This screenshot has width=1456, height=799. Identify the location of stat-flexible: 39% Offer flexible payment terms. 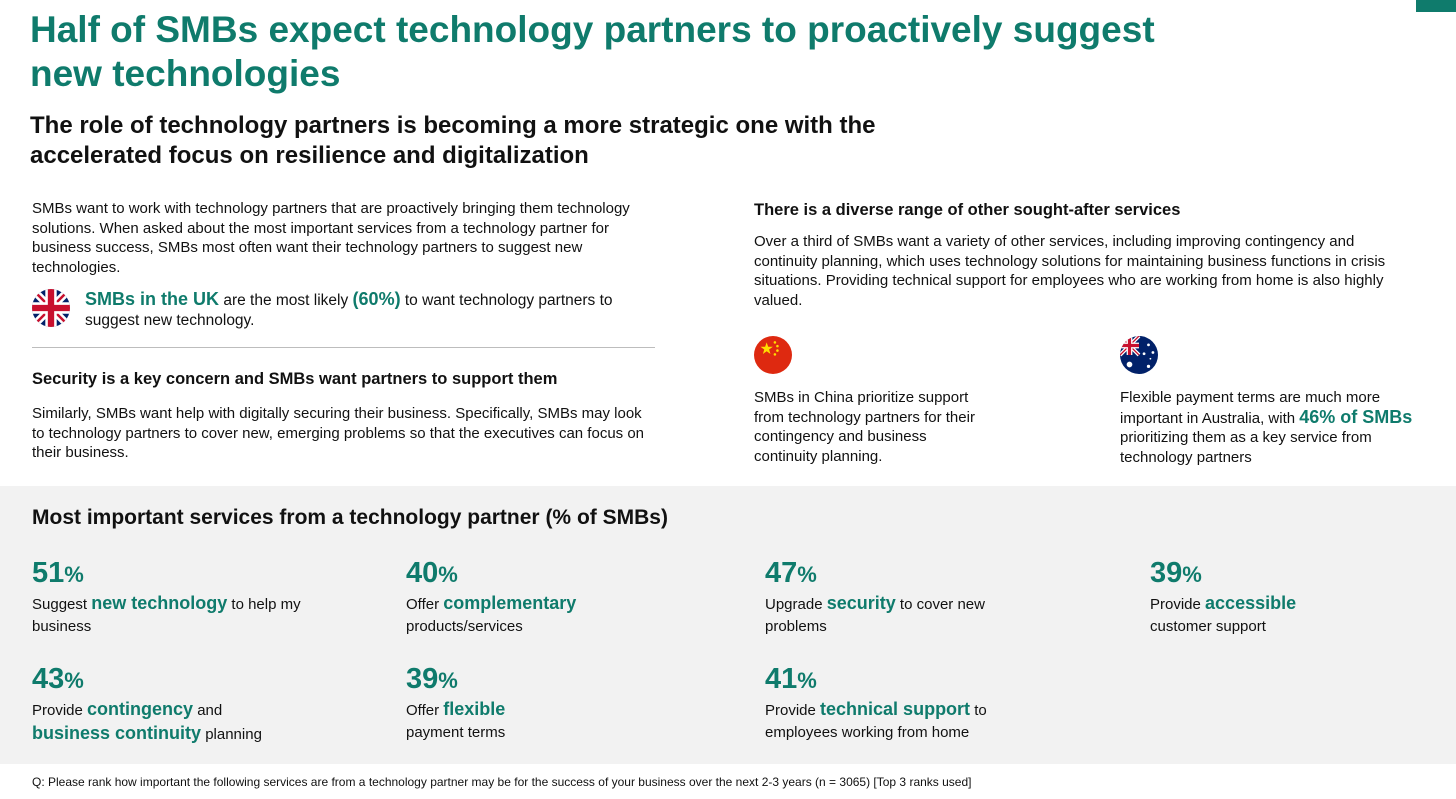
(536, 703).